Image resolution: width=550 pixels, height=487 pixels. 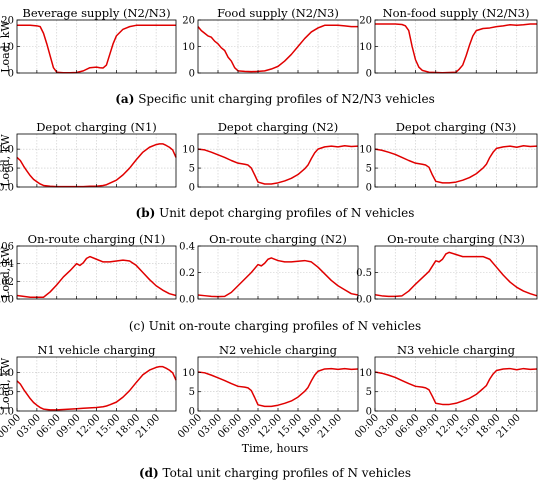 What do you see at coordinates (278, 13) in the screenshot?
I see `panel-title: Food supply (N2/N3)` at bounding box center [278, 13].